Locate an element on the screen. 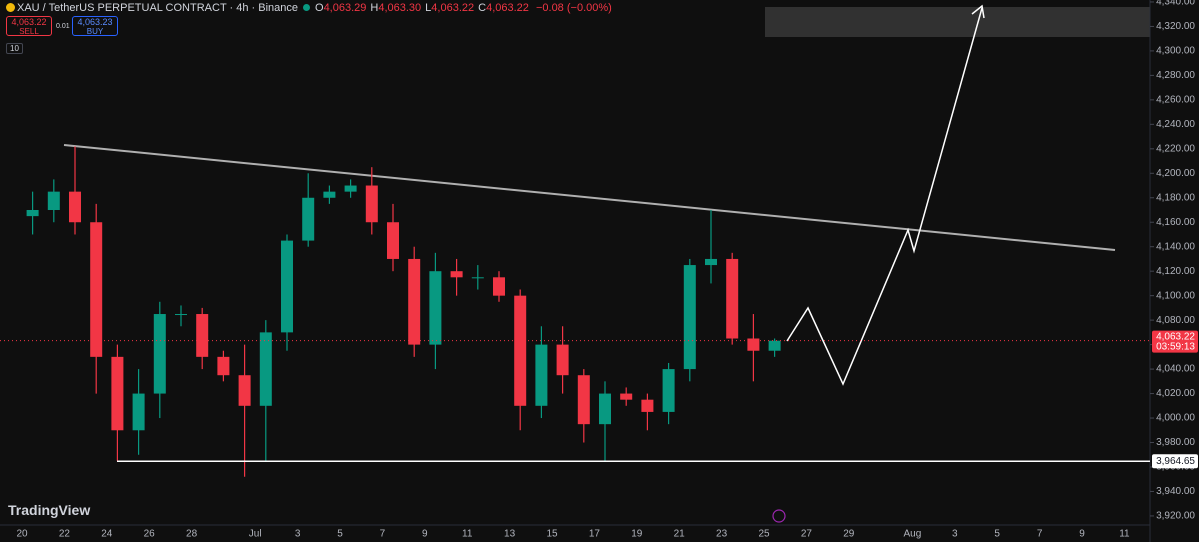 The image size is (1199, 542). x-tick-label: 23 is located at coordinates (722, 534).